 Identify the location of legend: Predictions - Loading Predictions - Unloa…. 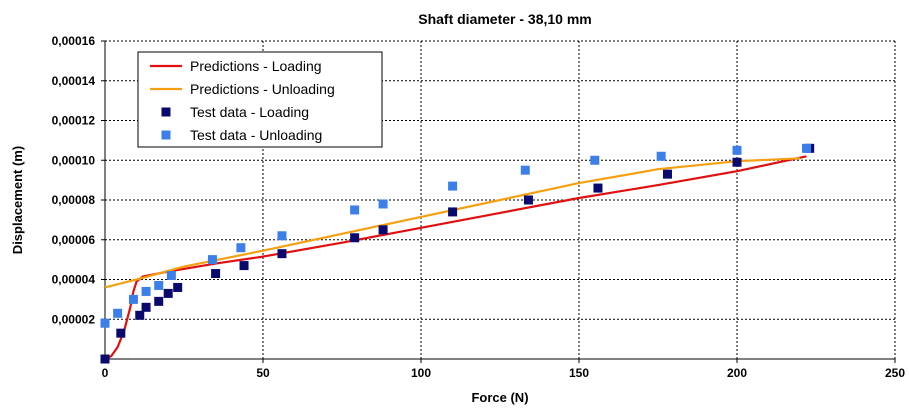
(260, 99).